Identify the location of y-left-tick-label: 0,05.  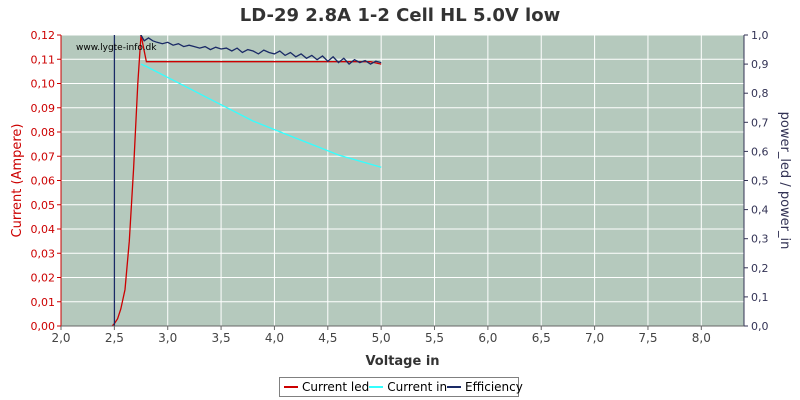
(43, 205).